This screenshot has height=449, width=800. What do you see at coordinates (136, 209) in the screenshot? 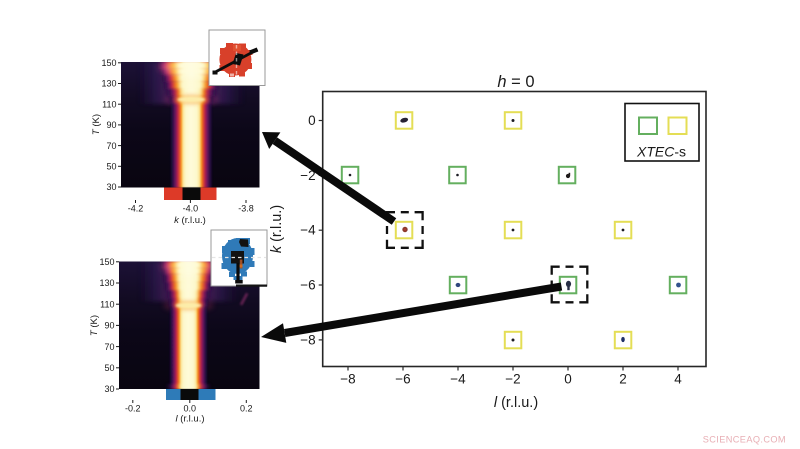
I see `svg-text: -4.2` at bounding box center [136, 209].